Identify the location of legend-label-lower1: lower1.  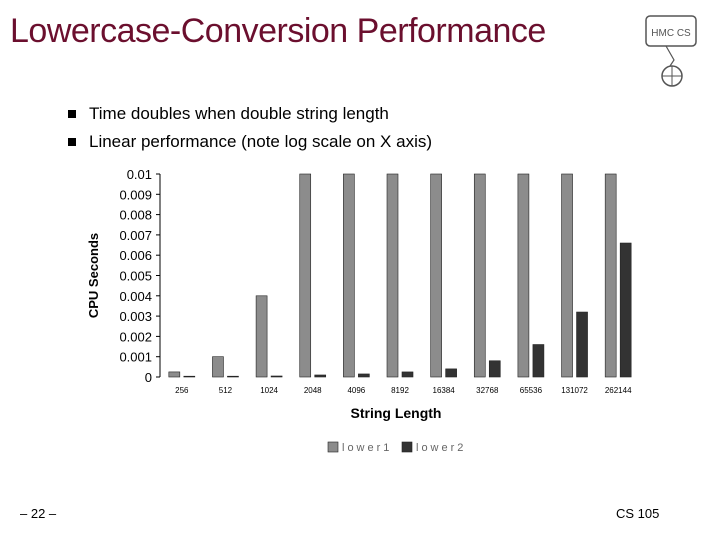
(367, 448).